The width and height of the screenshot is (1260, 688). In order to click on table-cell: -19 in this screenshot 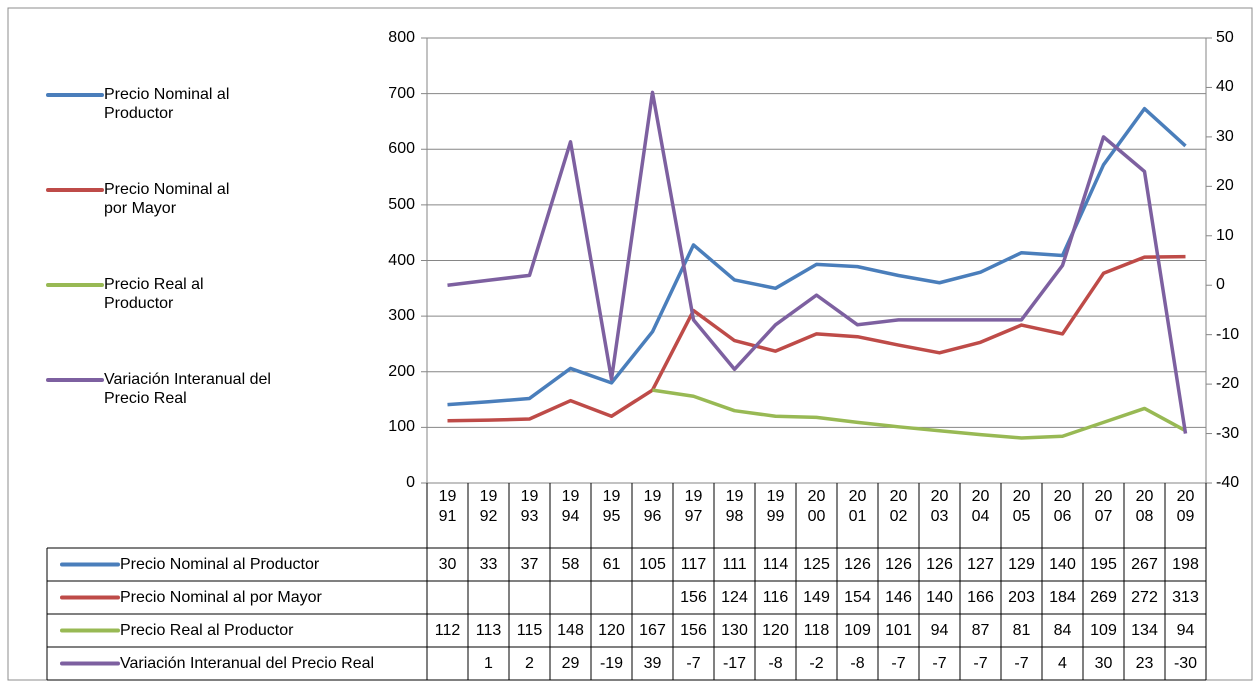, I will do `click(611, 663)`.